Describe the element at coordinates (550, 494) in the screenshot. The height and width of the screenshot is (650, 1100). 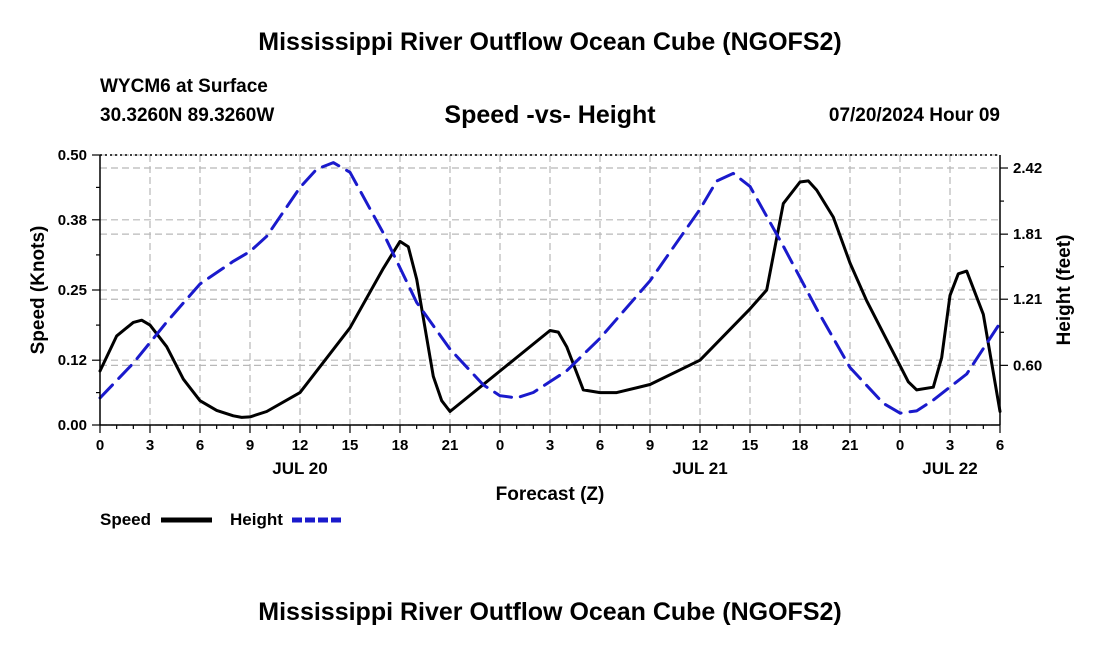
I see `x-axis-title: Forecast (Z)` at that location.